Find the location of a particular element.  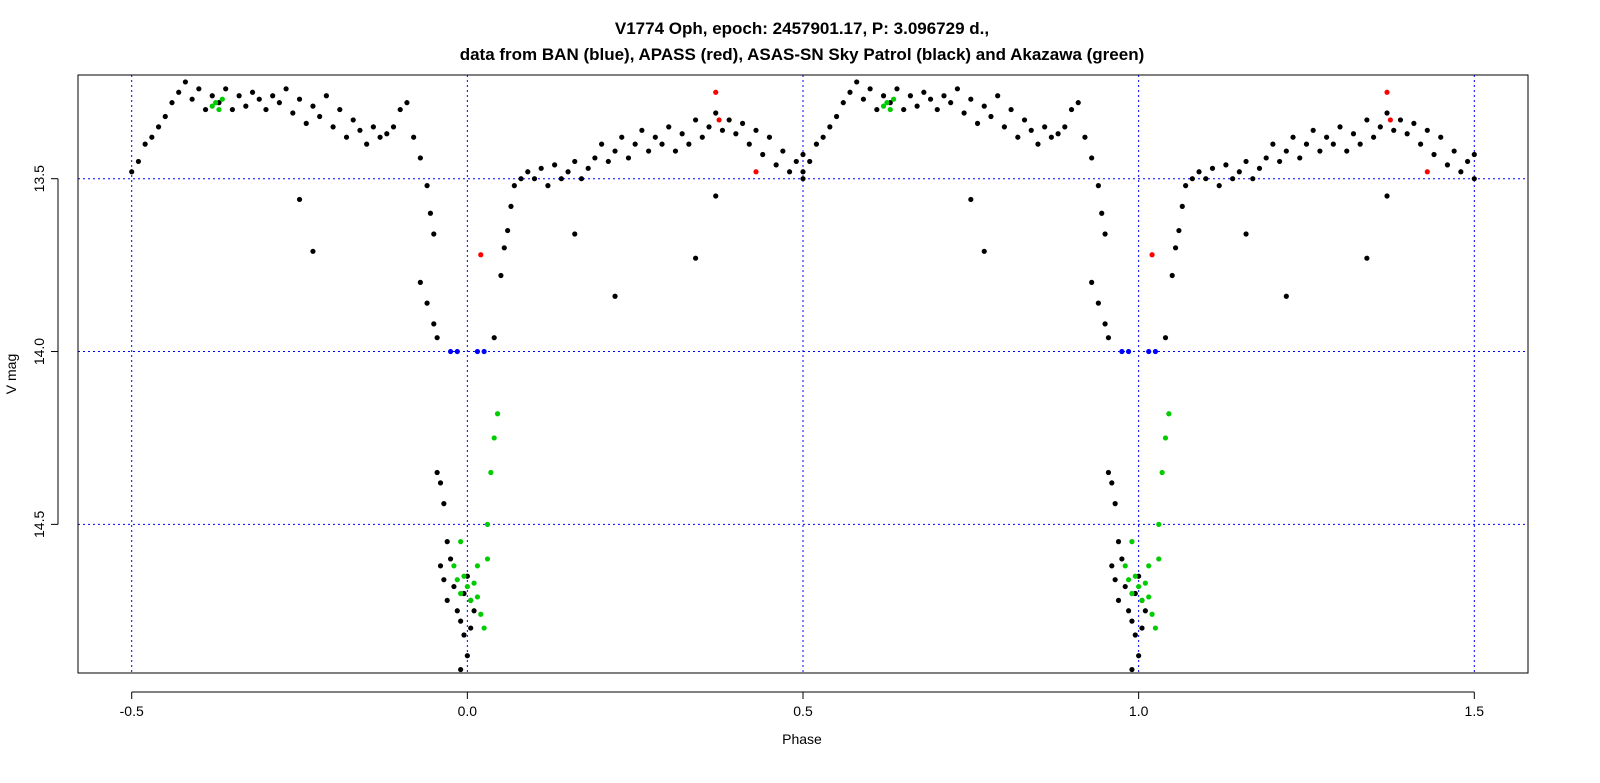

x-tick-label: 0.0 is located at coordinates (468, 711).